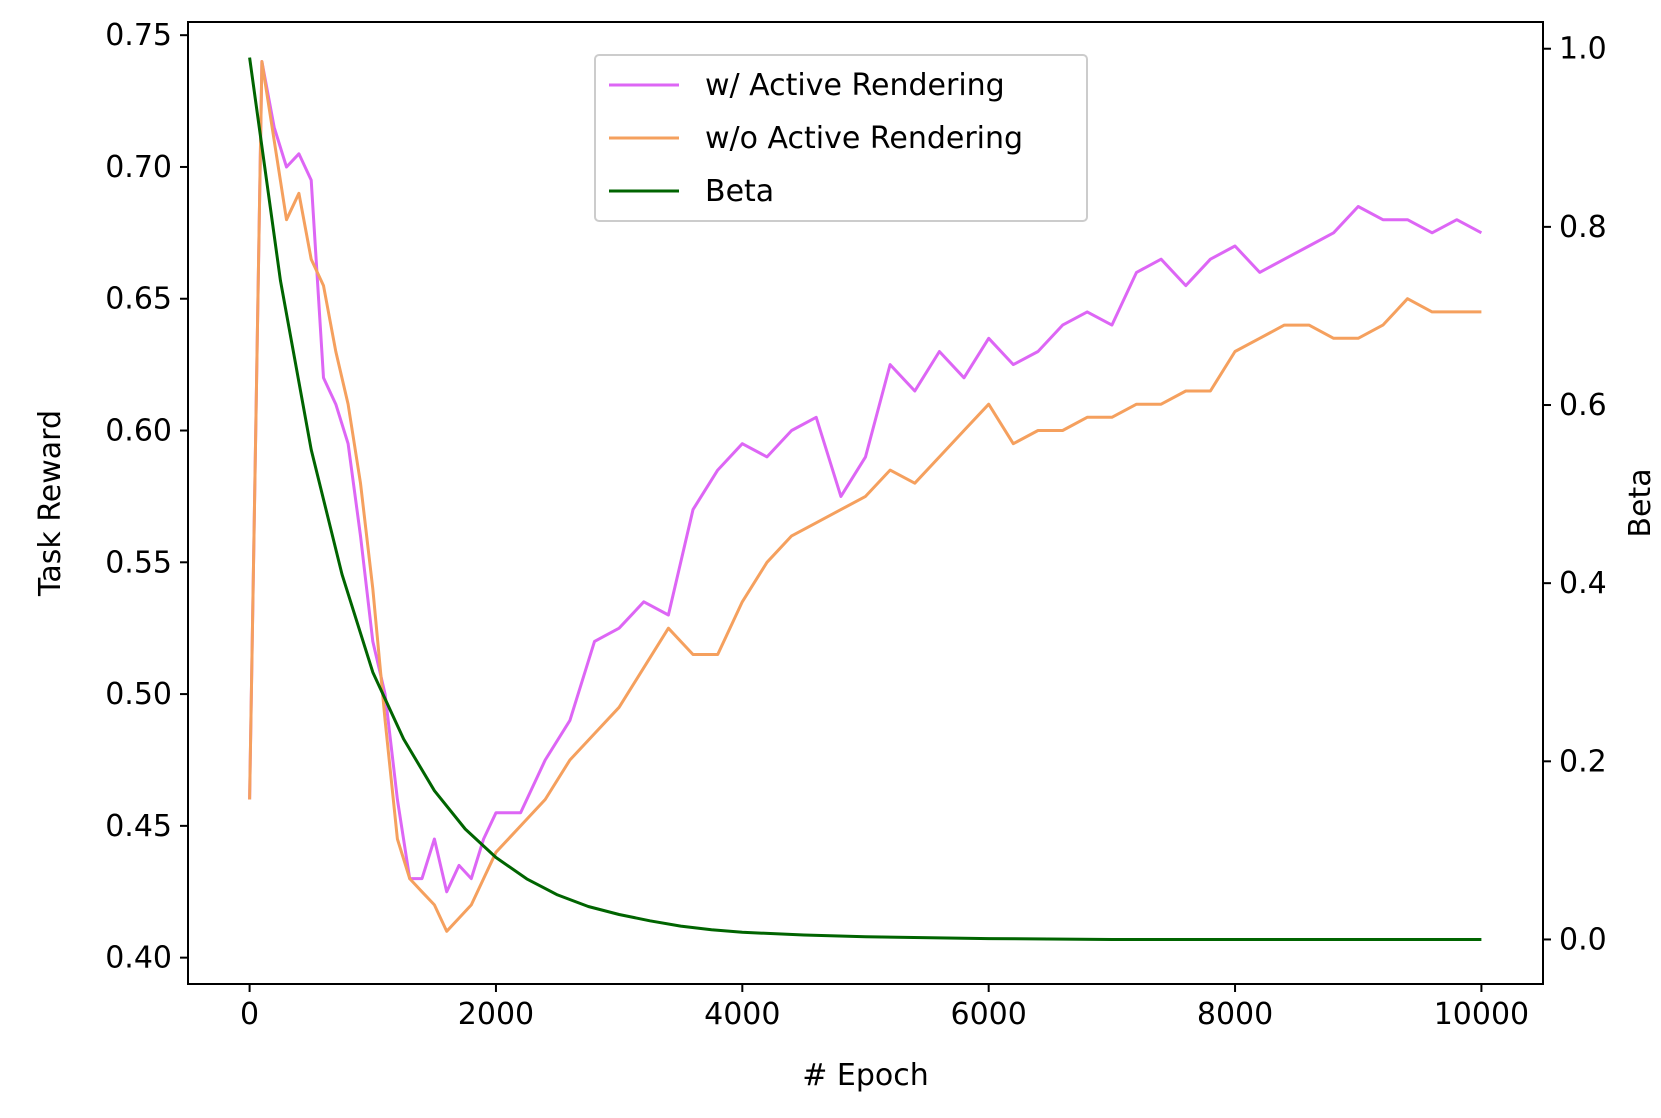 This screenshot has width=1661, height=1118. What do you see at coordinates (1481, 1014) in the screenshot?
I see `x-tick-label: 10000` at bounding box center [1481, 1014].